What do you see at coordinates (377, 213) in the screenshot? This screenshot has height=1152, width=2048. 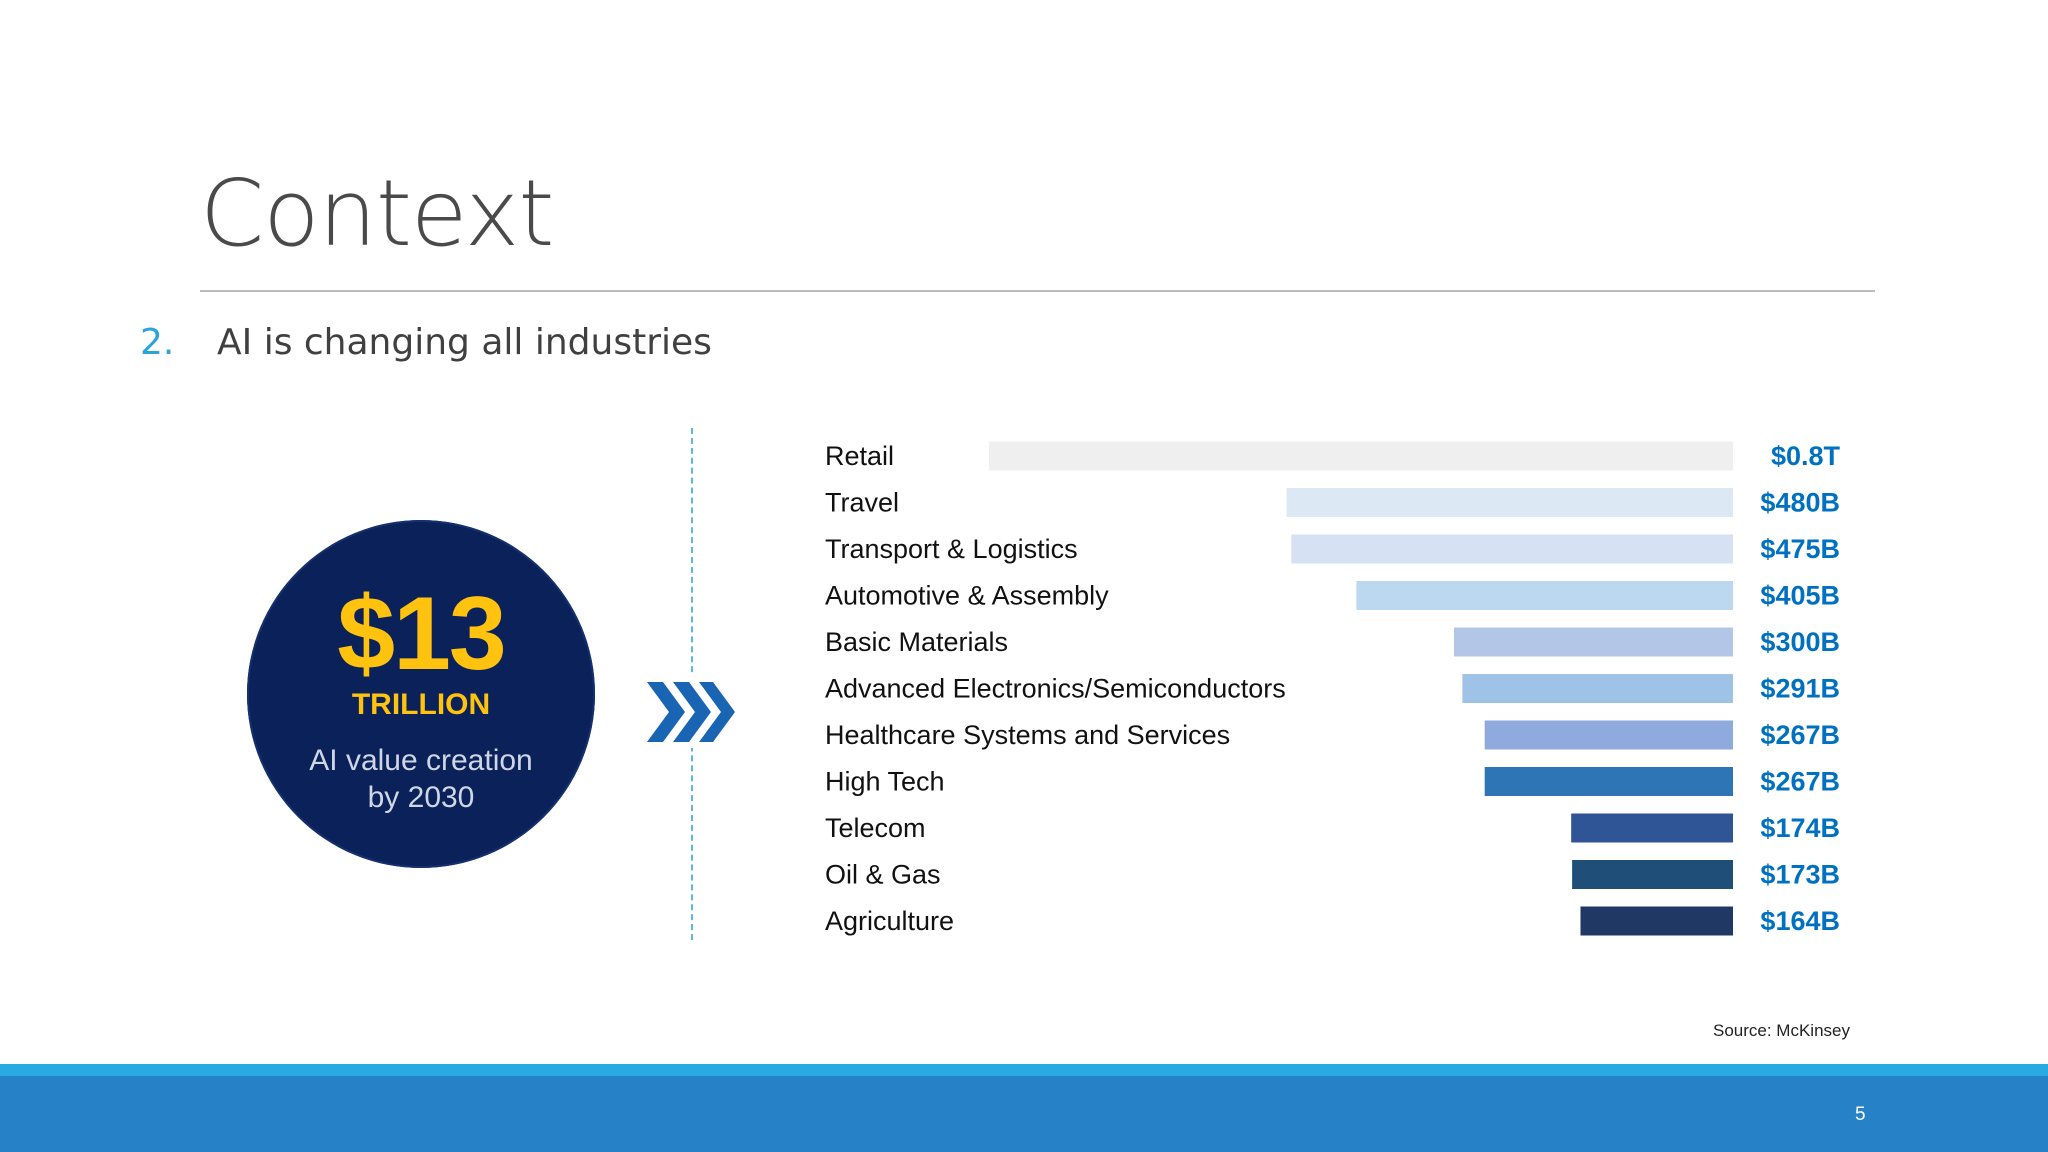 I see `slide-title: Context` at bounding box center [377, 213].